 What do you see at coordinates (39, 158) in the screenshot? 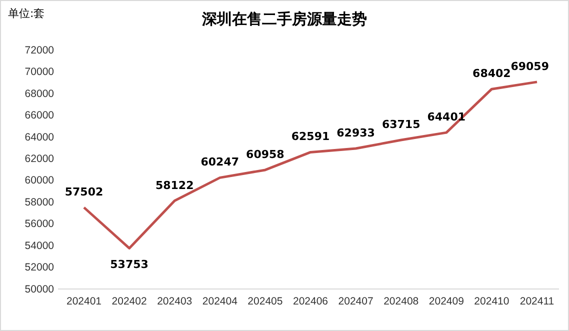
I see `y-tick-label: 62000` at bounding box center [39, 158].